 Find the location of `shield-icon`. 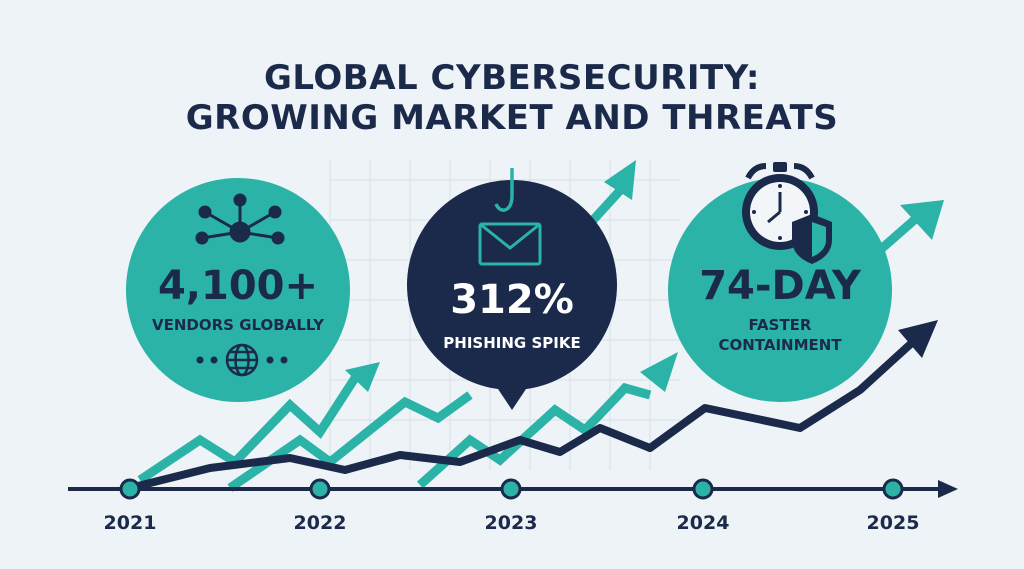

shield-icon is located at coordinates (812, 239).